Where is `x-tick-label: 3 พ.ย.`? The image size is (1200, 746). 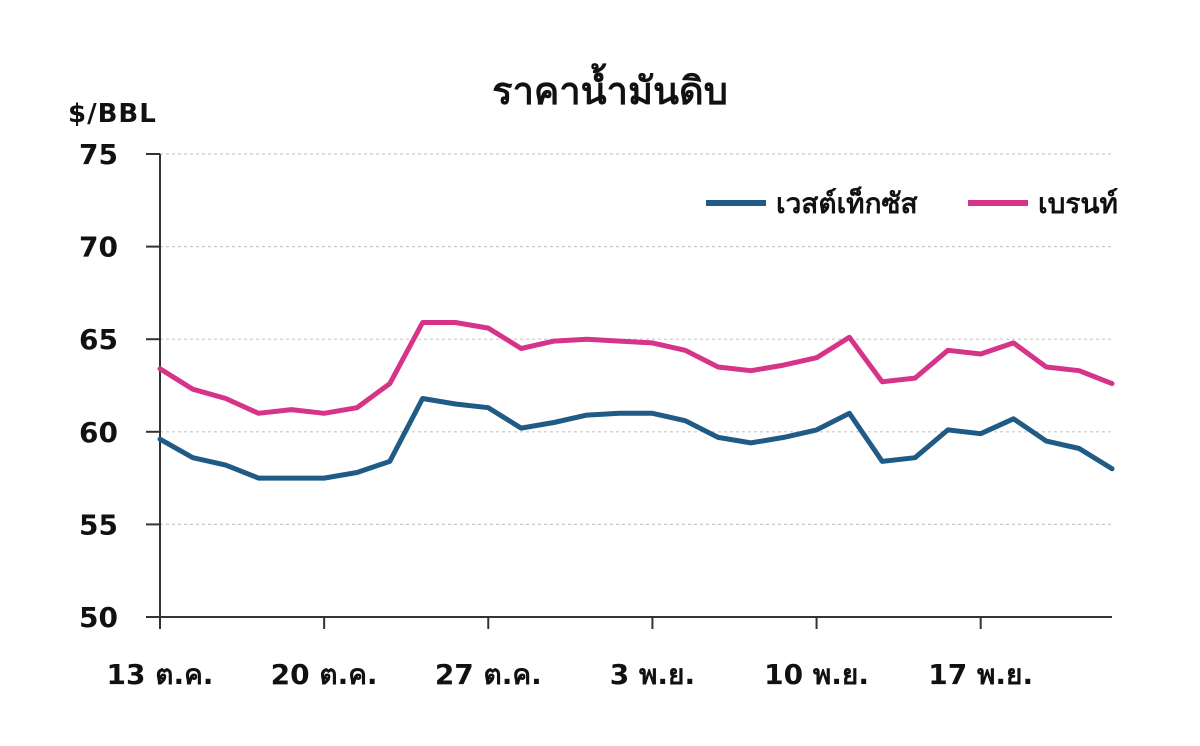
x-tick-label: 3 พ.ย. is located at coordinates (652, 674).